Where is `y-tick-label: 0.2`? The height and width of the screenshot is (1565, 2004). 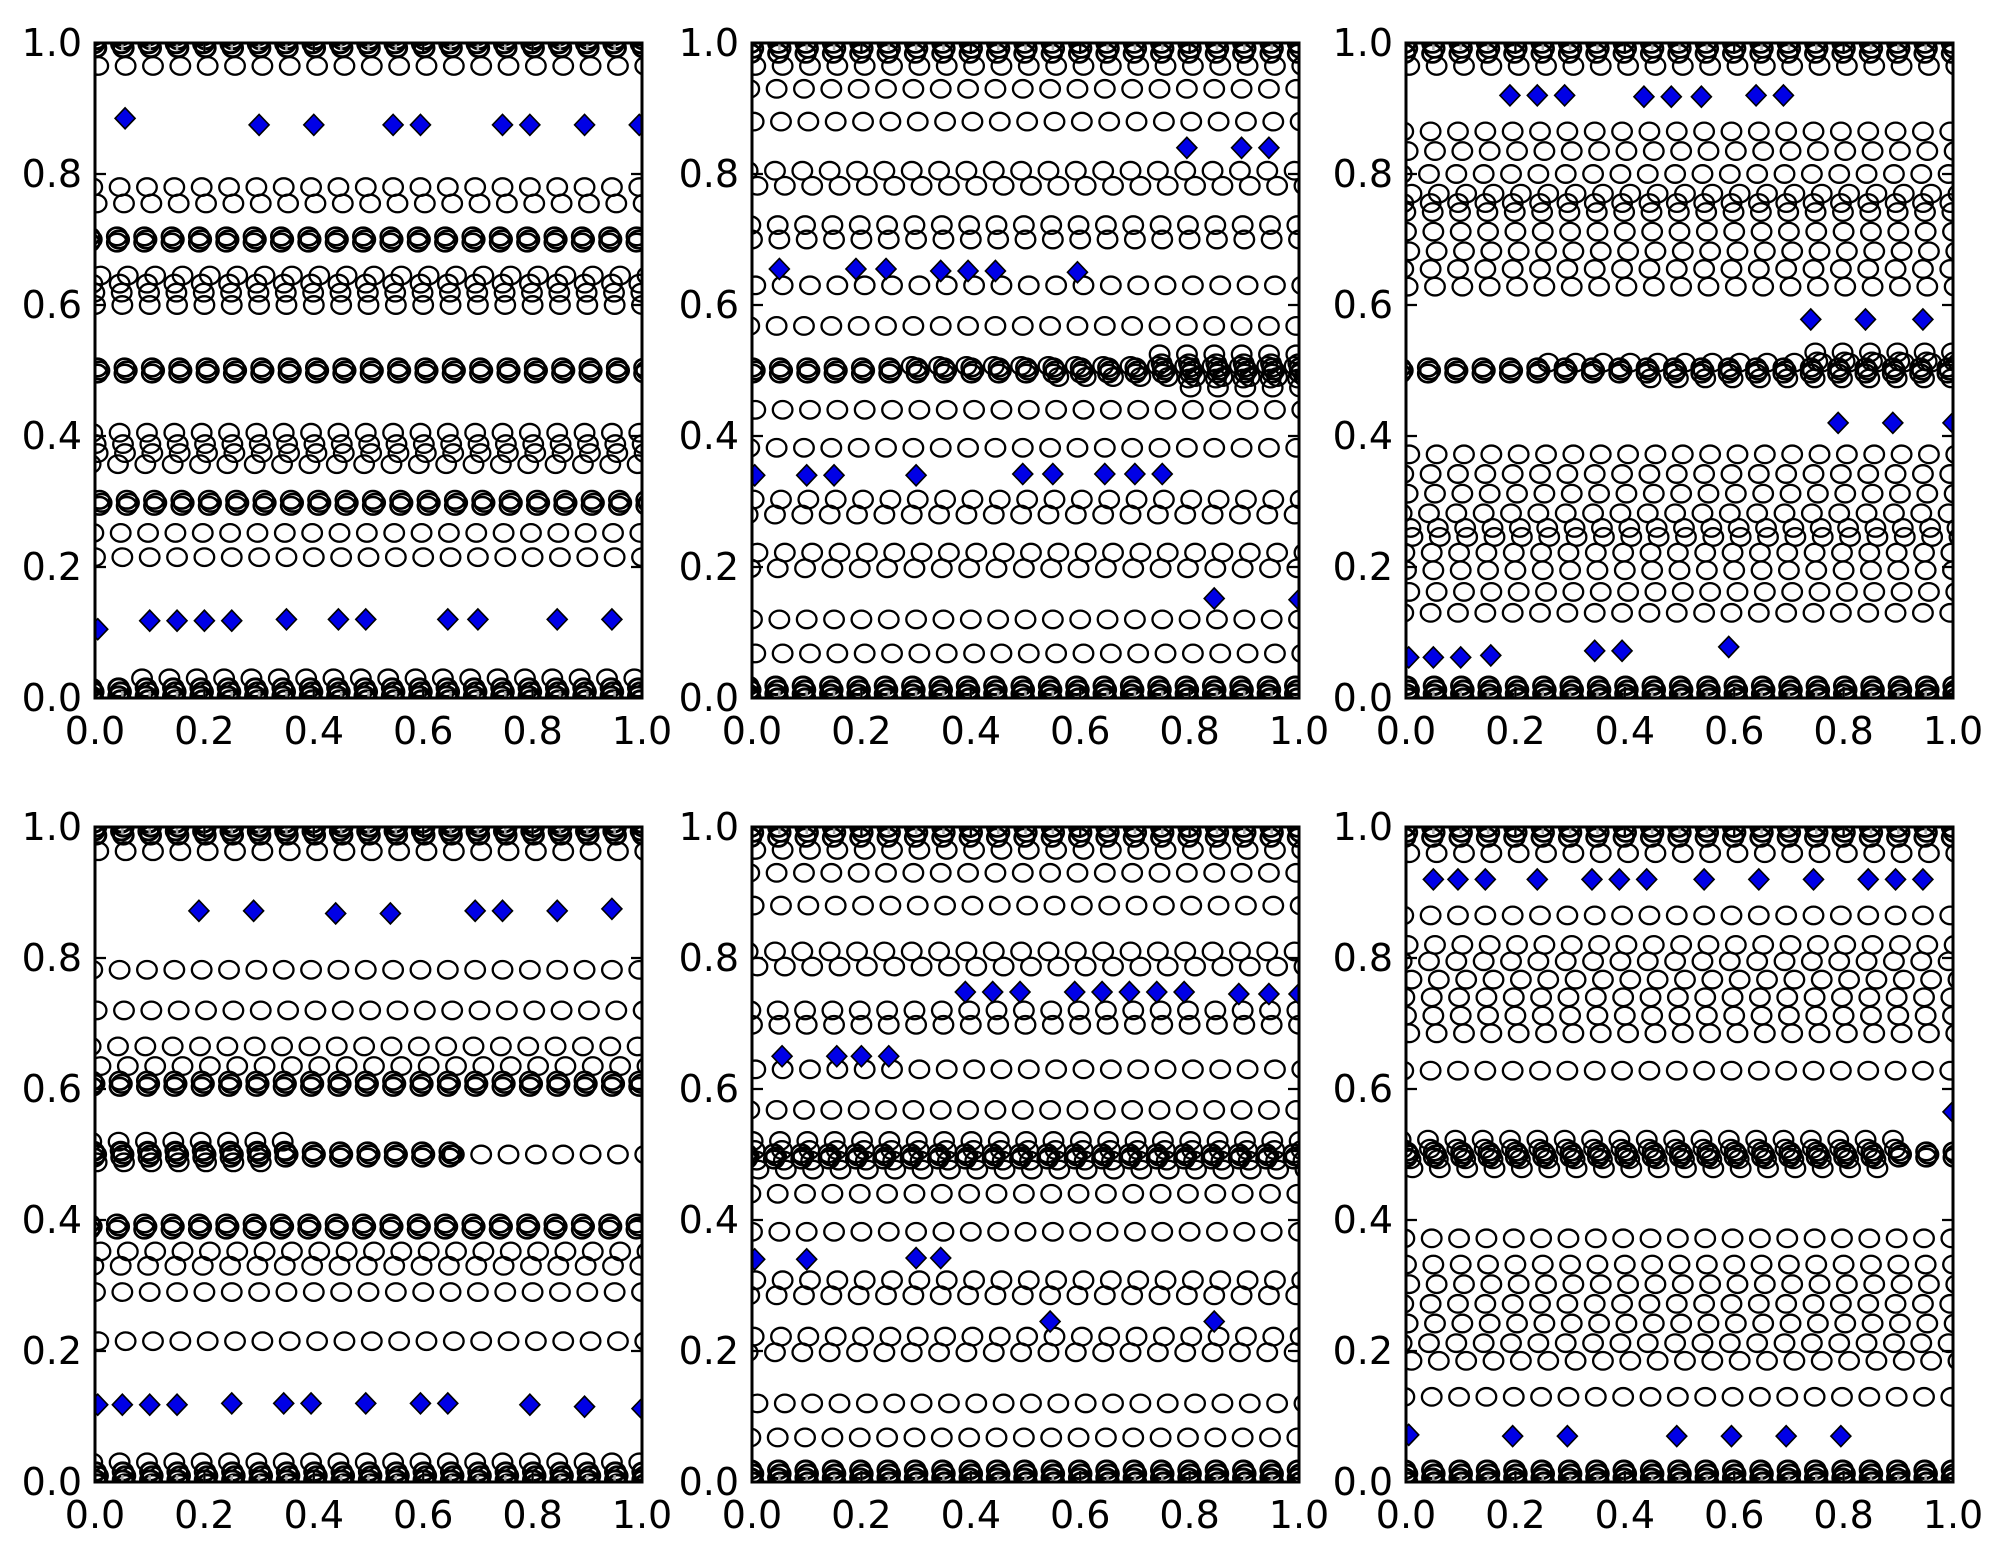 y-tick-label: 0.2 is located at coordinates (52, 567).